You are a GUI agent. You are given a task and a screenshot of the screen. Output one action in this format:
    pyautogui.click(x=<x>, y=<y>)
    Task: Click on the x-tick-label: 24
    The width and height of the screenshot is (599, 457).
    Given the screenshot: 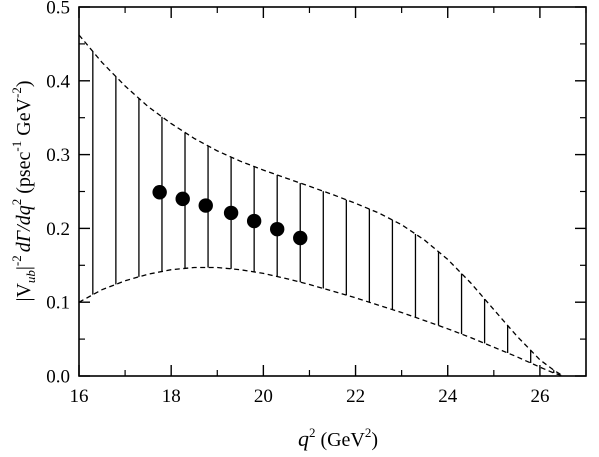 What is the action you would take?
    pyautogui.click(x=448, y=396)
    